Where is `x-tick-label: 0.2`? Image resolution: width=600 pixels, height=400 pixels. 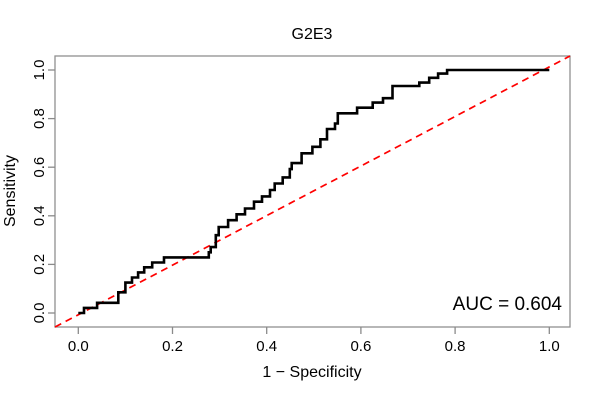
x-tick-label: 0.2 is located at coordinates (172, 346).